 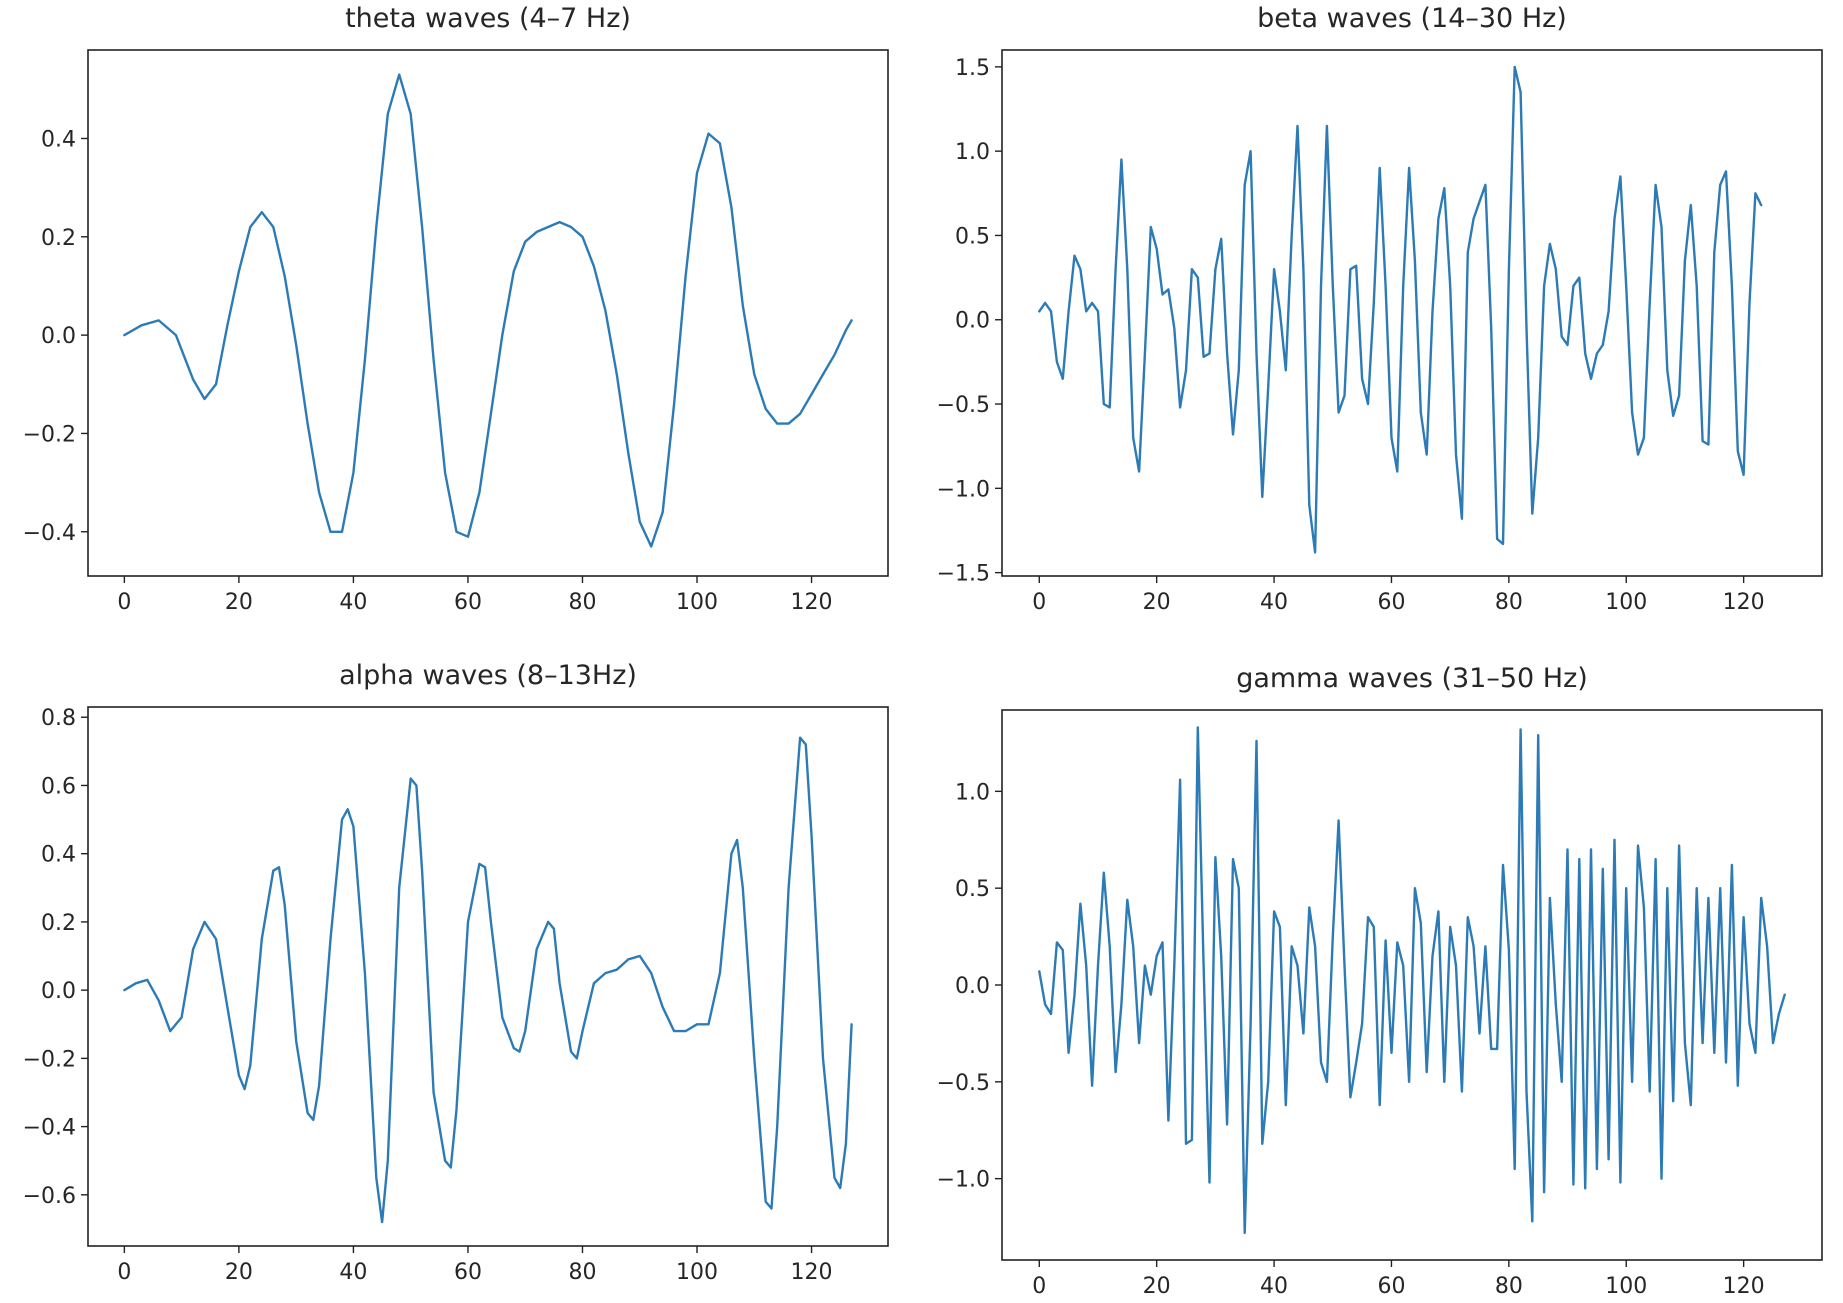 I want to click on y-tick-label: −1.5, so click(x=963, y=574).